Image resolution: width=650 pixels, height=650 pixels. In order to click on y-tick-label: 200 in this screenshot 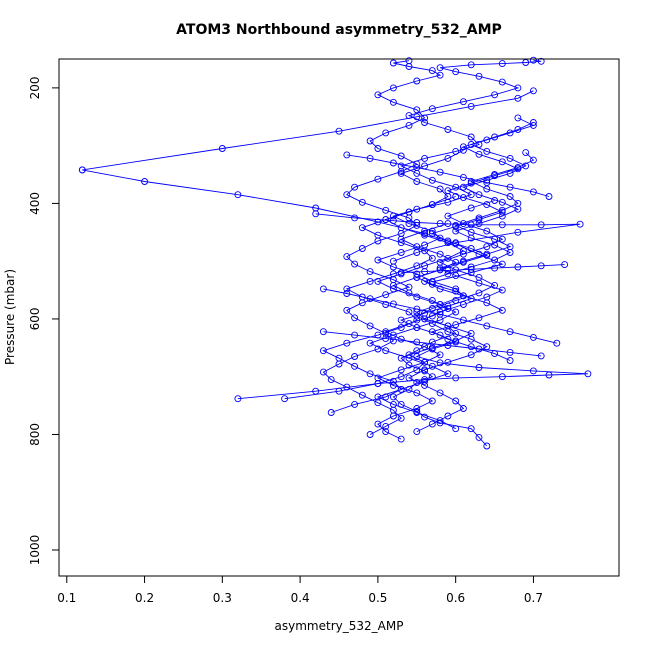, I will do `click(35, 87)`.